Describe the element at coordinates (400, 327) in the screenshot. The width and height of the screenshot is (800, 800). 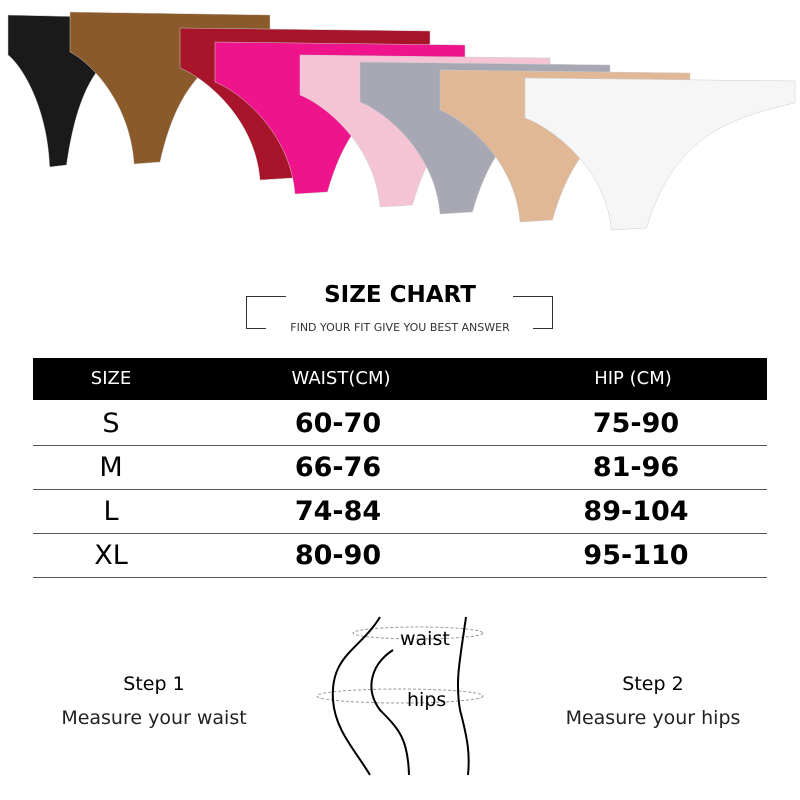
I see `size-chart-subtitle: FIND YOUR FIT GIVE YOU BEST ANSWER` at that location.